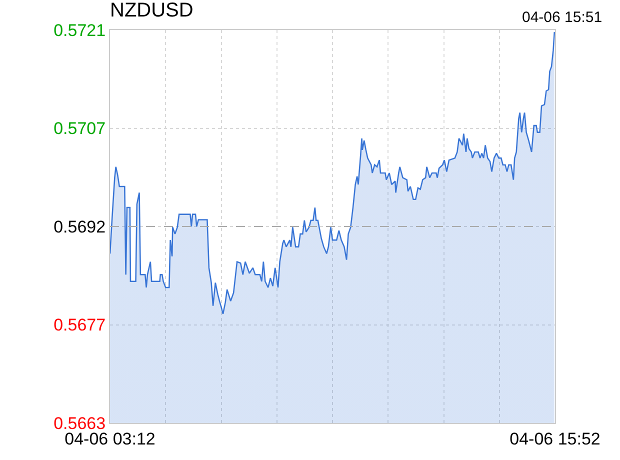 This screenshot has width=620, height=460. Describe the element at coordinates (80, 226) in the screenshot. I see `y-tick-label: 0.5692` at that location.